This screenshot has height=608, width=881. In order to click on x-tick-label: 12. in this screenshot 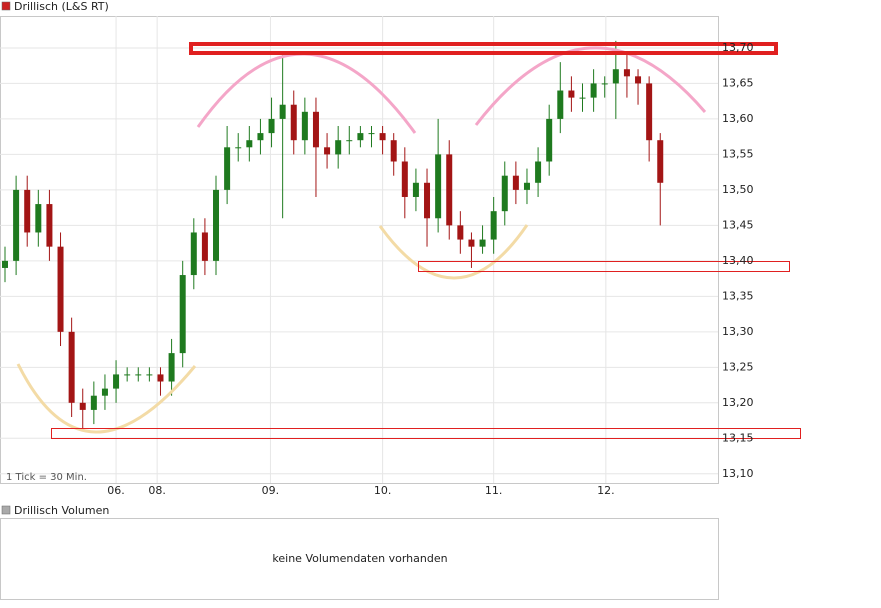, I will do `click(606, 490)`.